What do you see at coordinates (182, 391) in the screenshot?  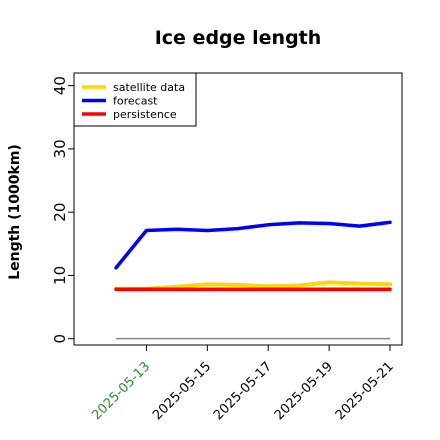 I see `x-tick-label: 2025-05-15` at bounding box center [182, 391].